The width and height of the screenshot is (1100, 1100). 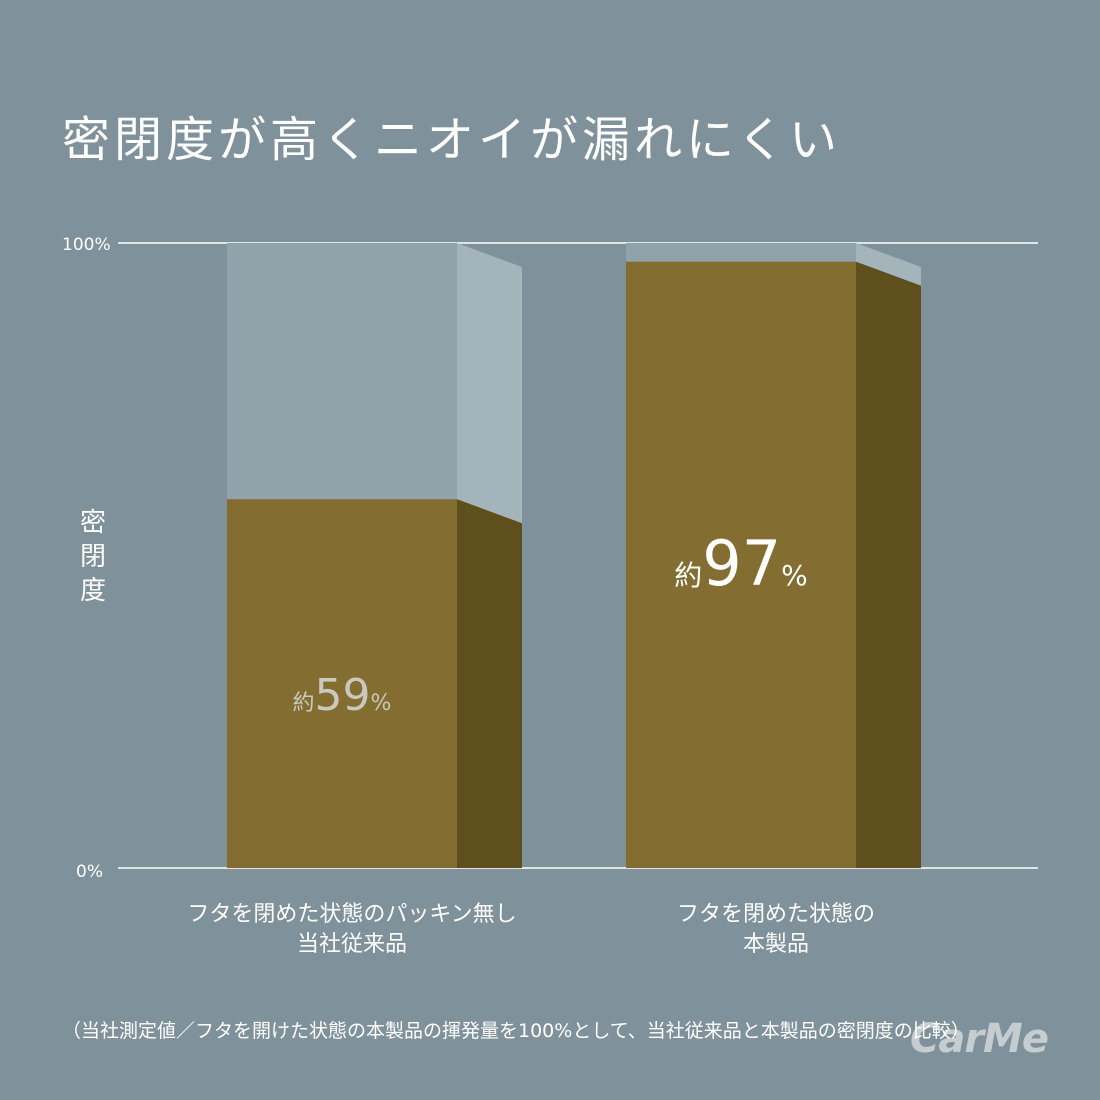 I want to click on value-label-2-prefix: 約, so click(x=688, y=575).